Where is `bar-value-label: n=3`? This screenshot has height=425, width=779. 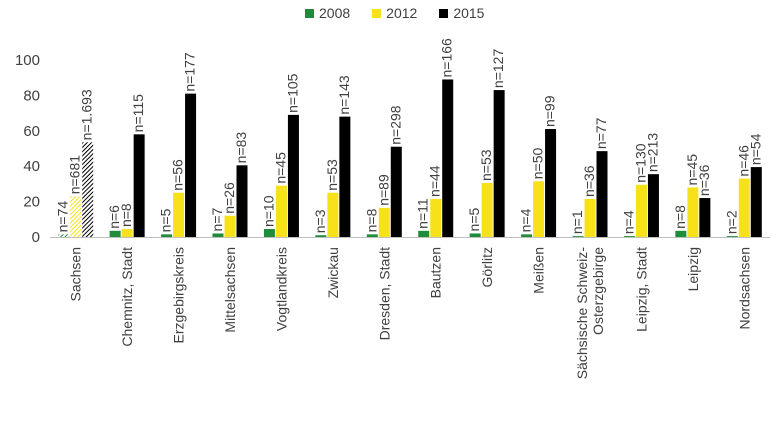 bar-value-label: n=3 is located at coordinates (320, 221).